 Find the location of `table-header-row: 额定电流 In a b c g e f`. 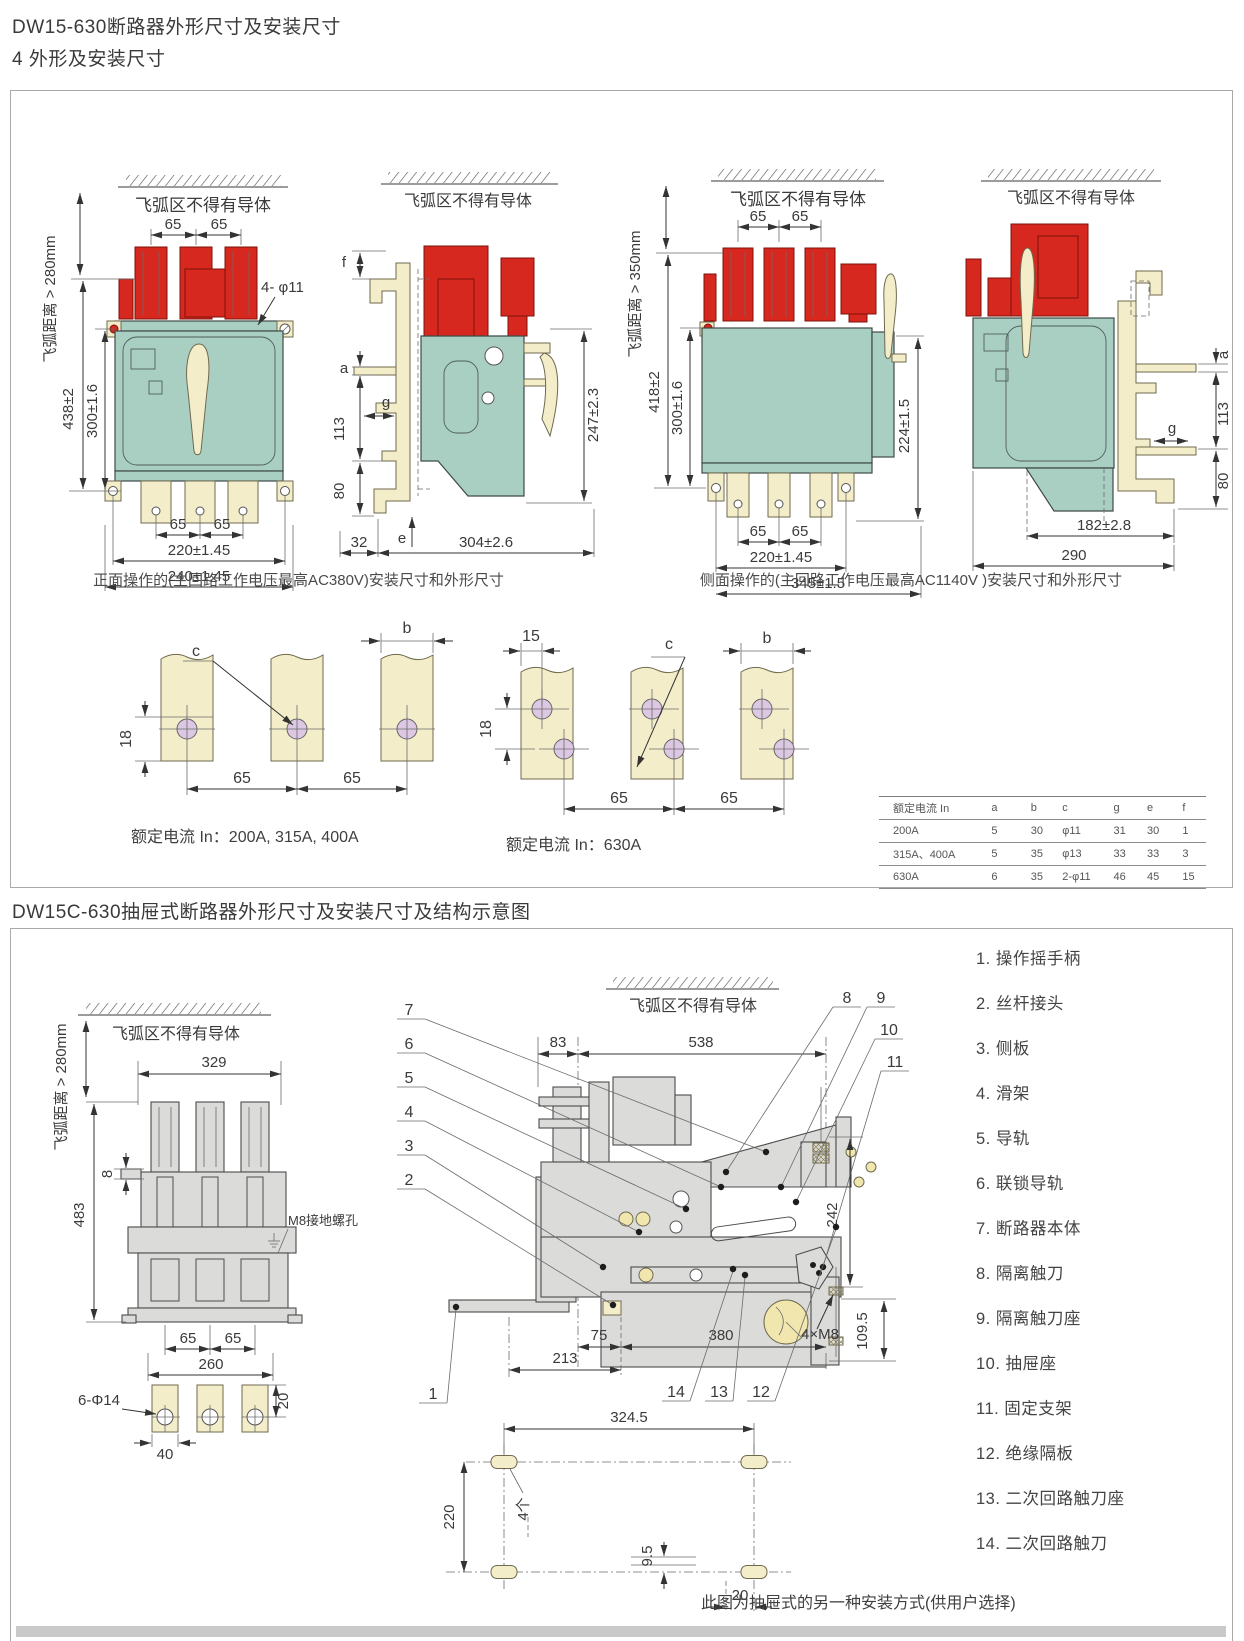

table-header-row: 额定电流 In a b c g e f is located at coordinates (1042, 808).